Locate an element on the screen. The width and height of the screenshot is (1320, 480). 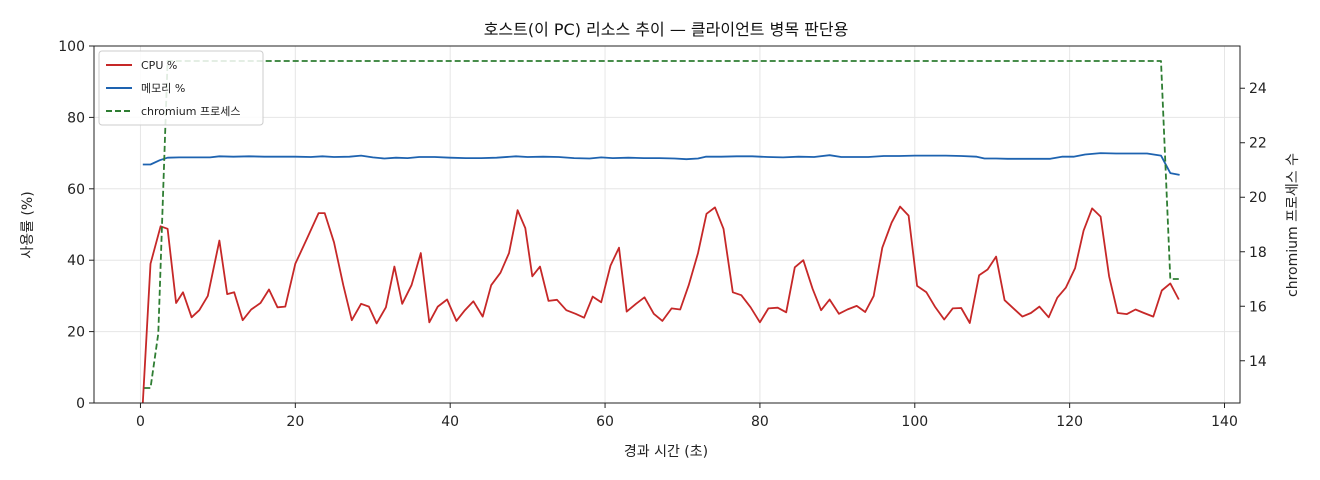
x-tick-label: 60 is located at coordinates (605, 422).